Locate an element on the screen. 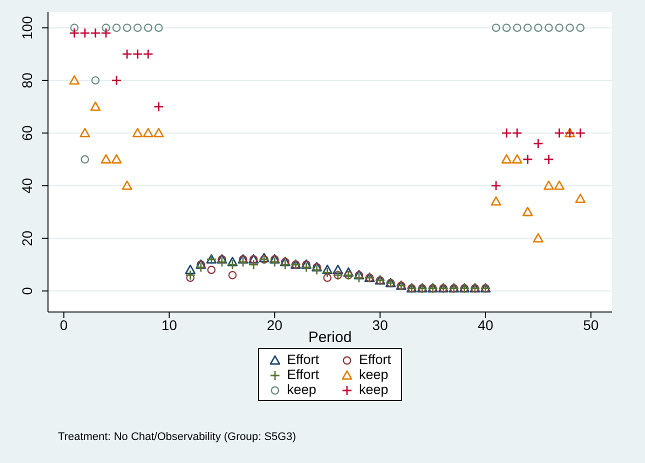  y-tick-label: 80 is located at coordinates (27, 80).